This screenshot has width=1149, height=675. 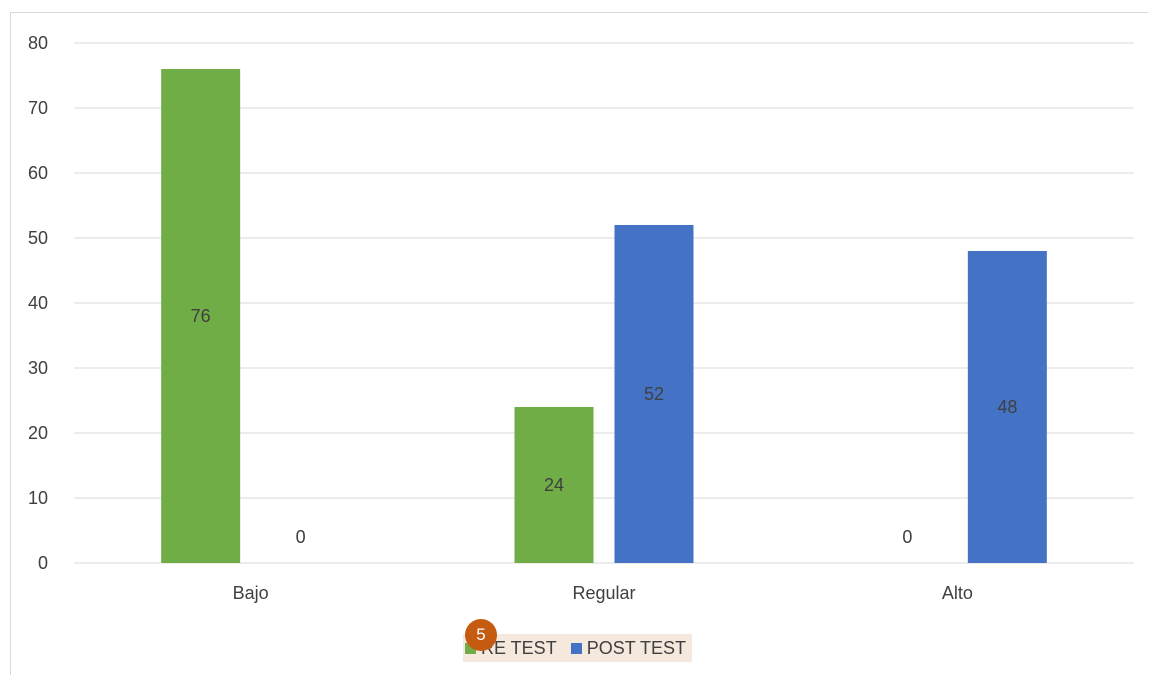 I want to click on y-axis-ticks: 0 10 20 30 40 50 60 70 80, so click(x=38, y=303).